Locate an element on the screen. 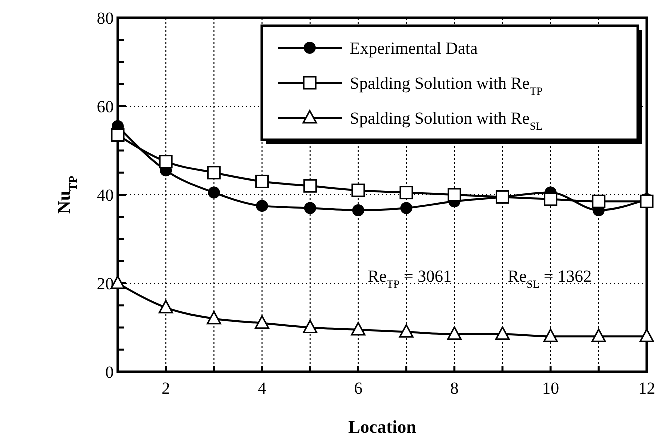 The width and height of the screenshot is (664, 441). y-tick-label: 40 is located at coordinates (105, 195).